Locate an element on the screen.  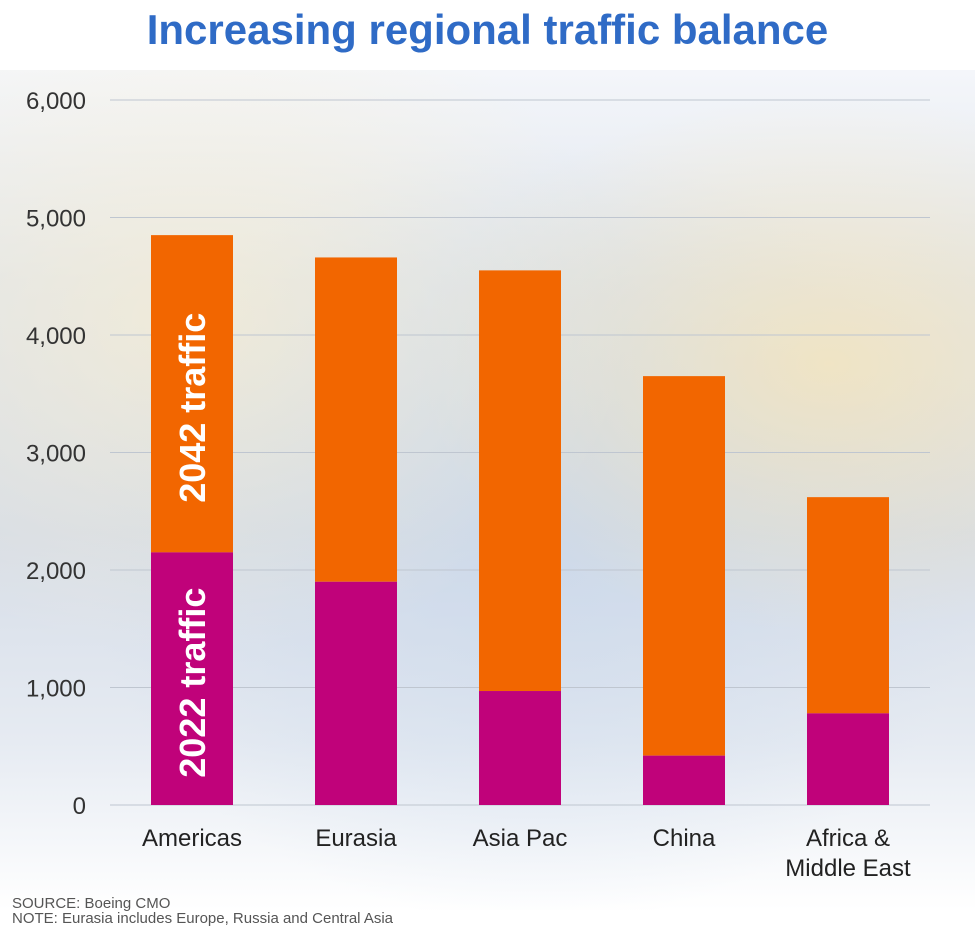
y-tick-label: 6,000 is located at coordinates (56, 101).